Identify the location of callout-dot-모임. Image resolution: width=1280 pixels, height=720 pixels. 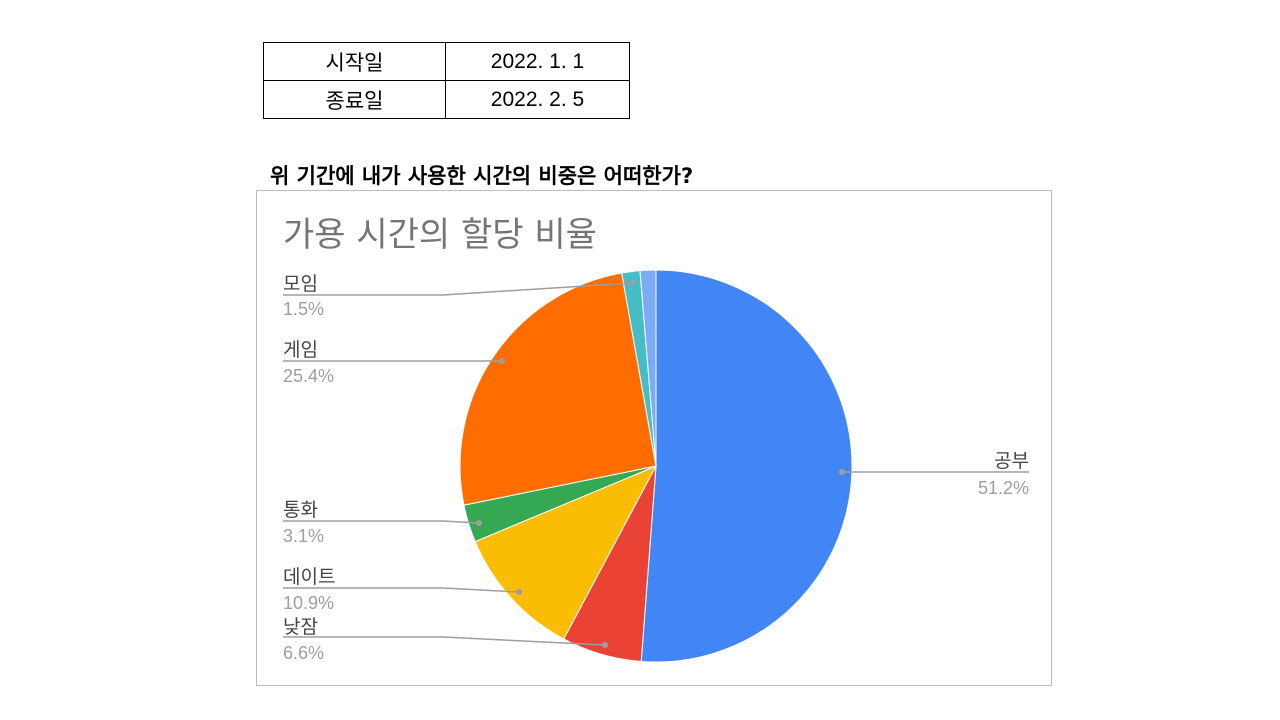
(632, 283).